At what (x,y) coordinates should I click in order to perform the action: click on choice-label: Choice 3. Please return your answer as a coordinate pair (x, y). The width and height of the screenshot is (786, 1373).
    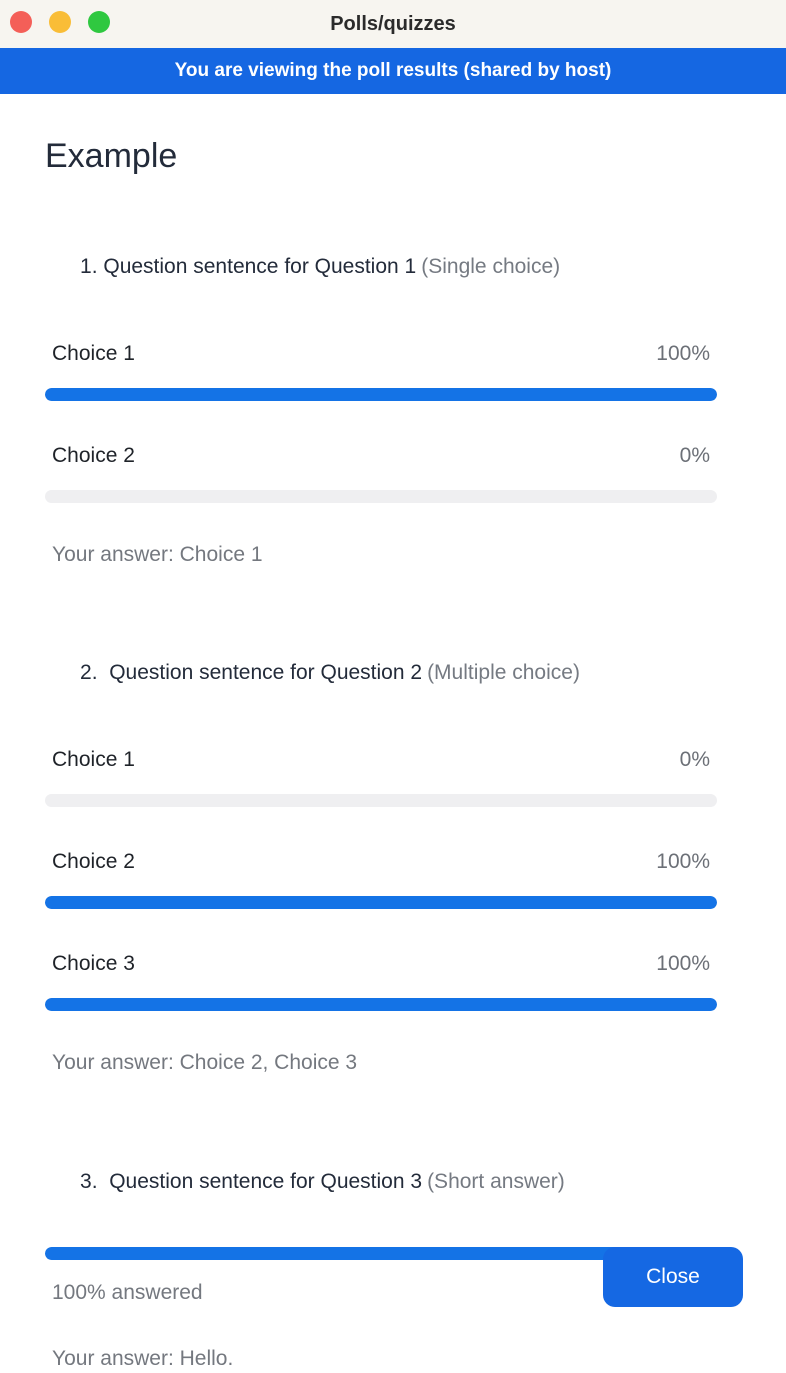
    Looking at the image, I should click on (93, 963).